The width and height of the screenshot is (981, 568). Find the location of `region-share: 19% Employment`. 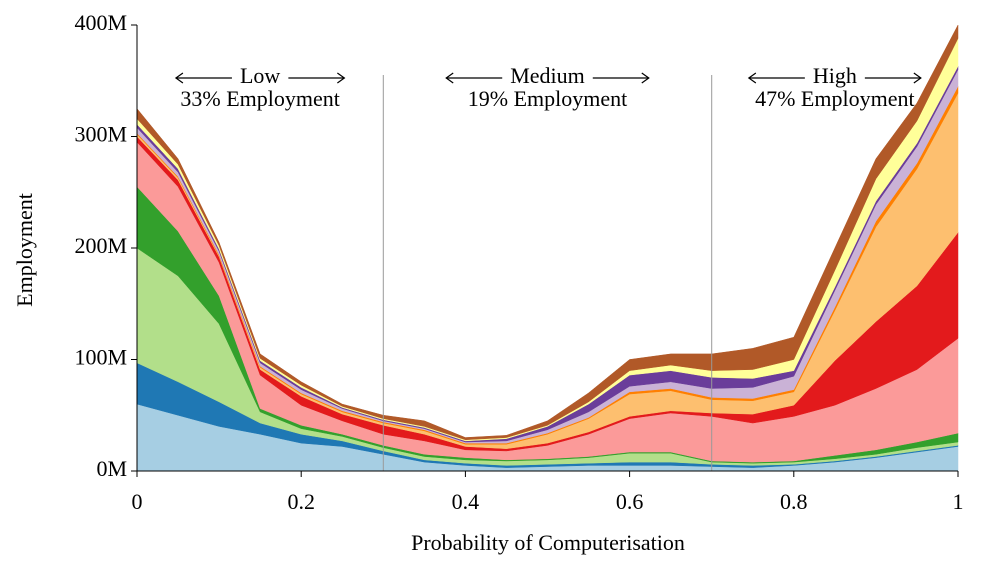

region-share: 19% Employment is located at coordinates (547, 98).